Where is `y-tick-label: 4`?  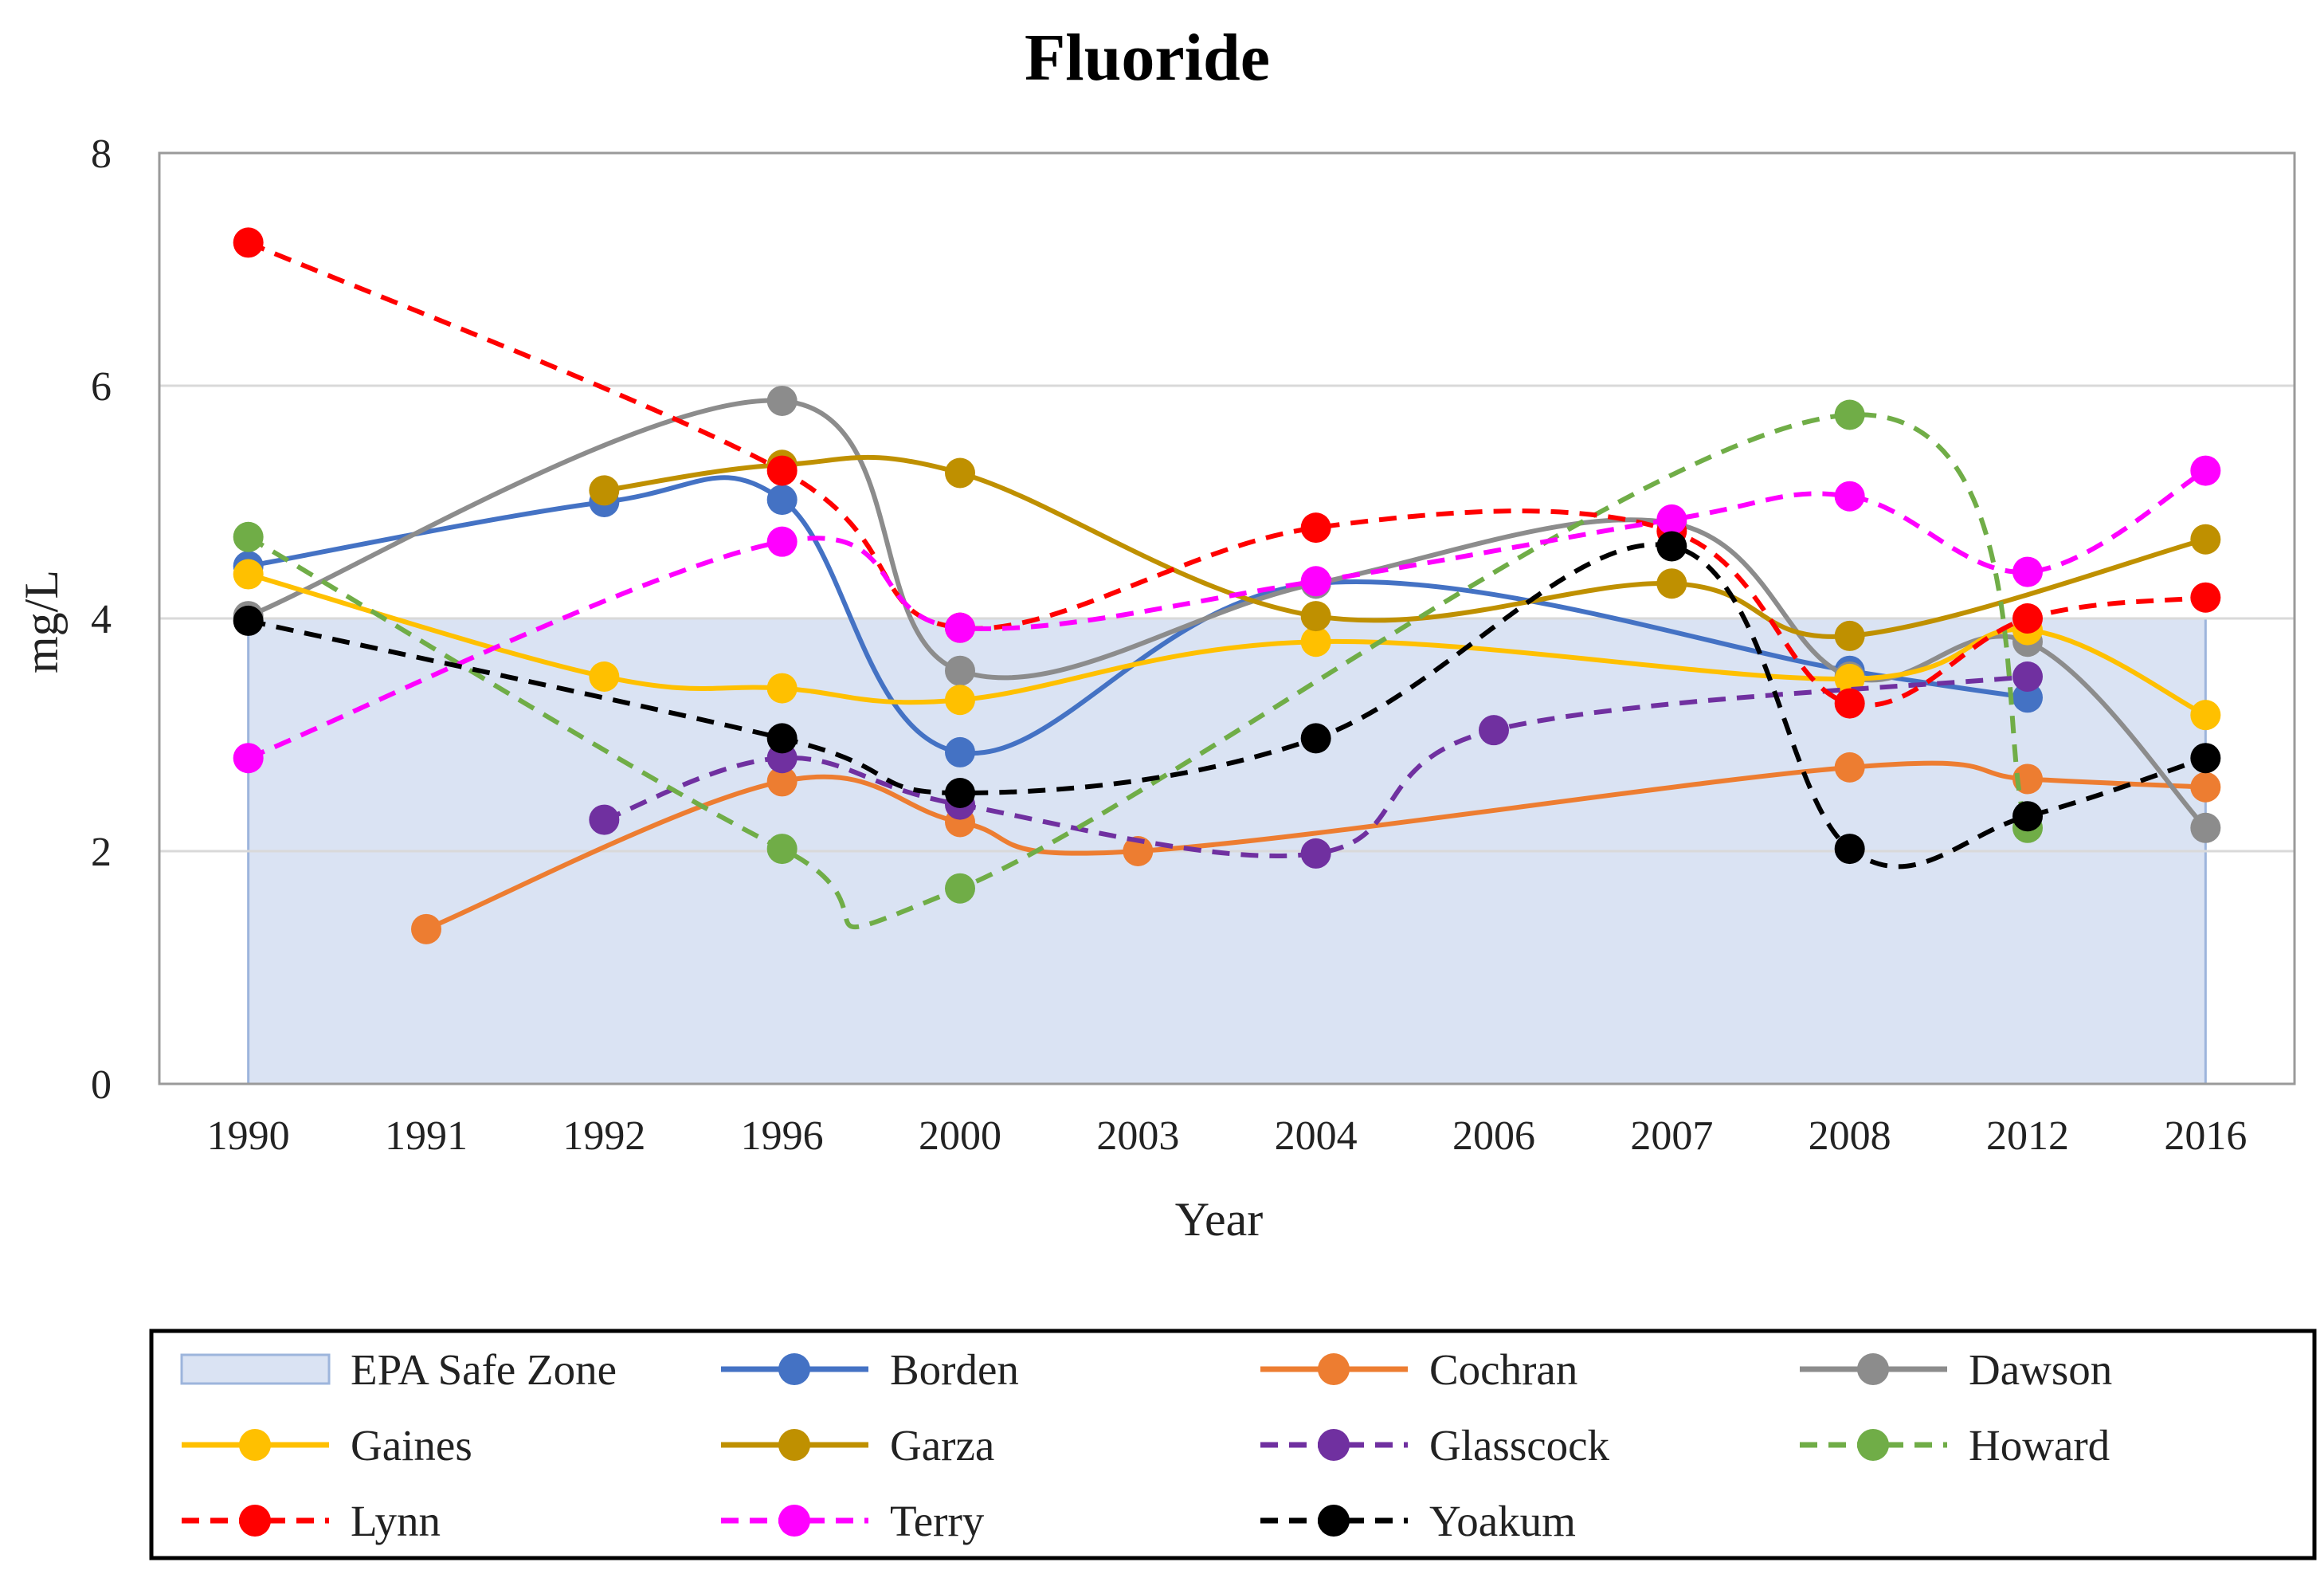 y-tick-label: 4 is located at coordinates (101, 619).